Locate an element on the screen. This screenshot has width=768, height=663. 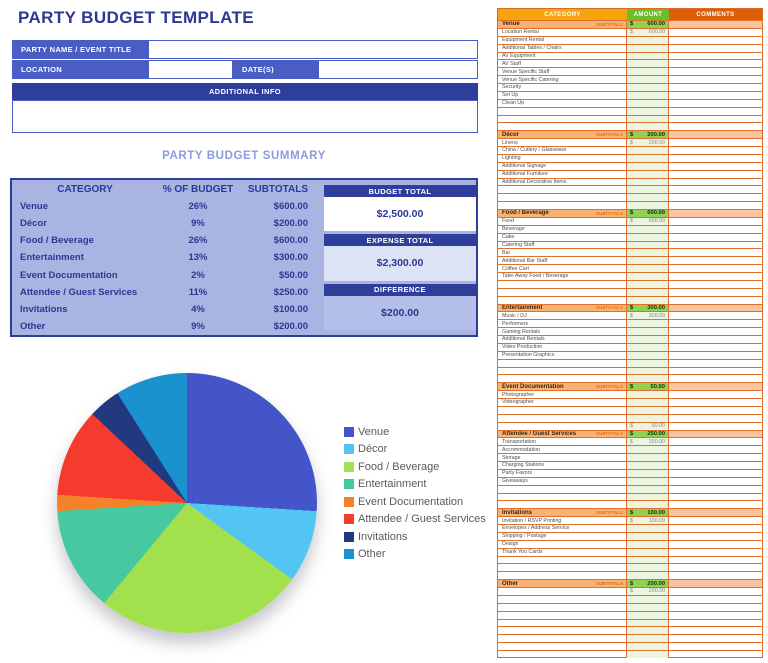
summary-percent-cell: 26% is located at coordinates (198, 241).